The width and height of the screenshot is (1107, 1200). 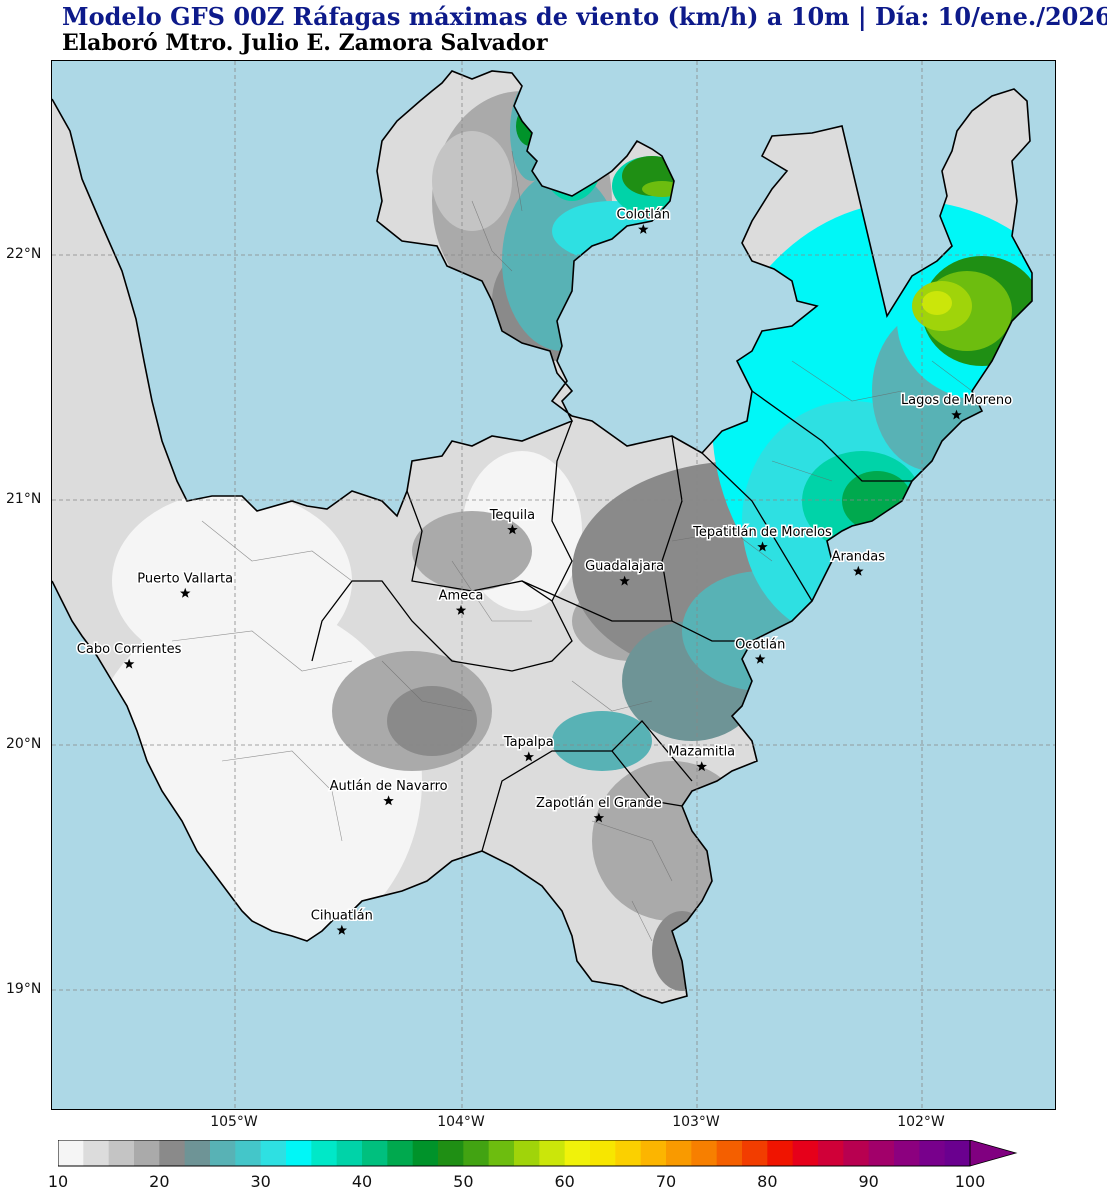 I want to click on city-label: Mazamitla, so click(x=701, y=752).